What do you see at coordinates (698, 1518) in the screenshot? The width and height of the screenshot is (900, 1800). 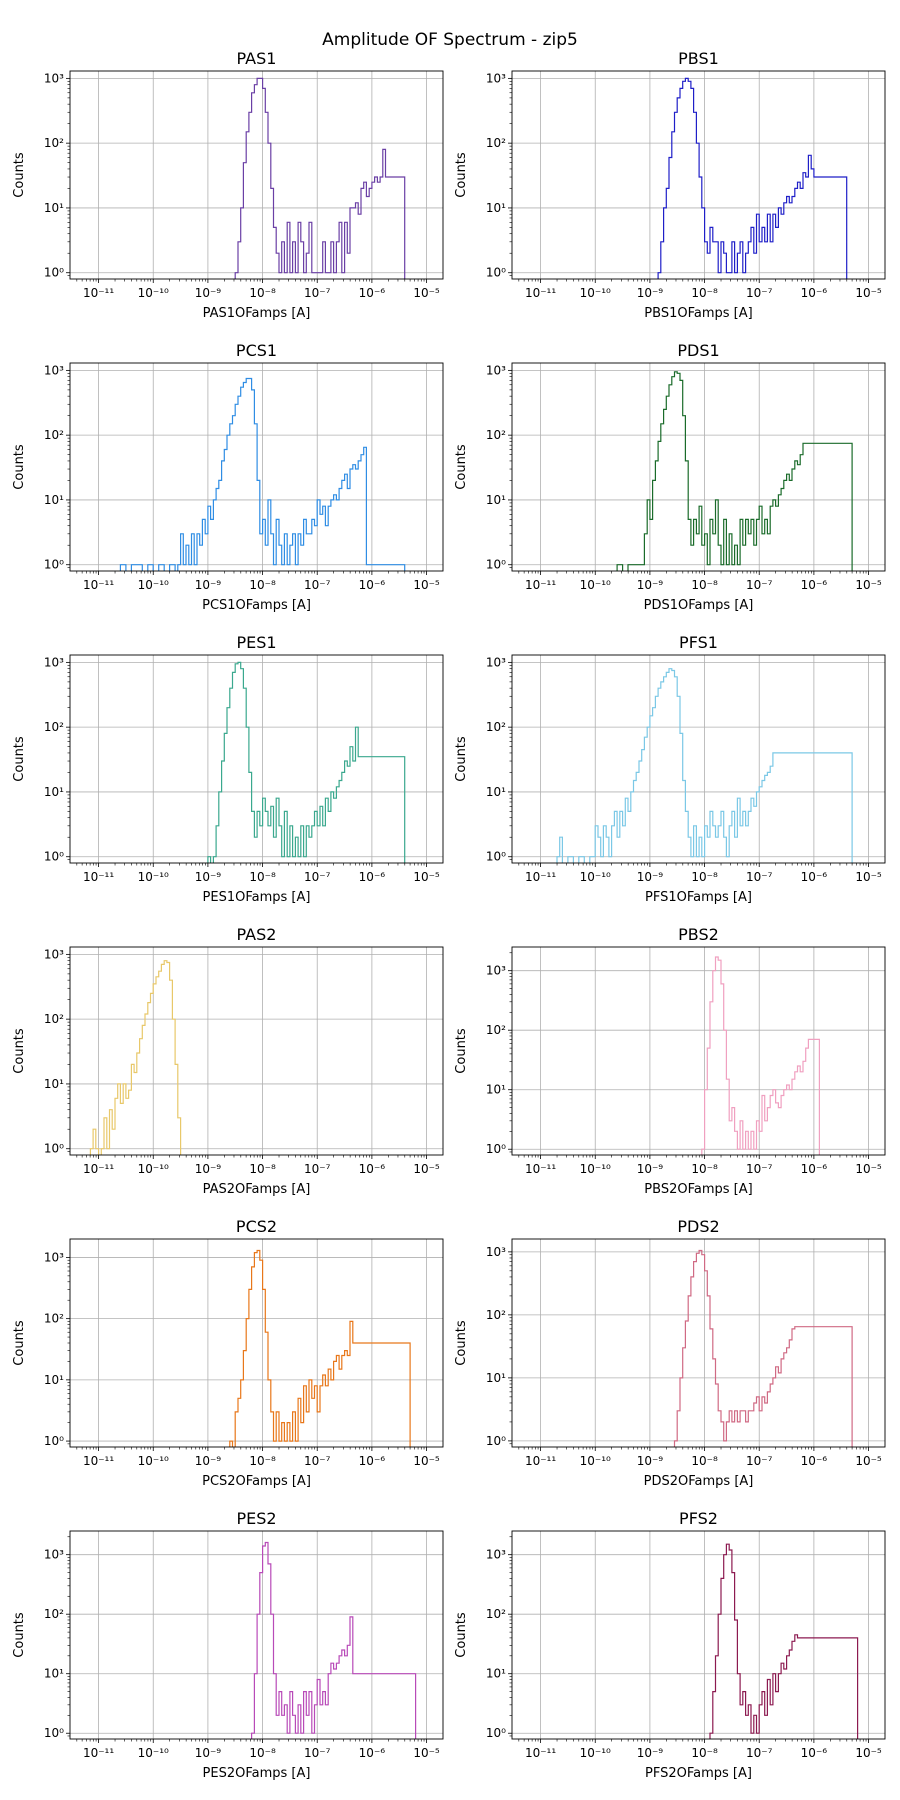 I see `subplot-title: PFS2` at bounding box center [698, 1518].